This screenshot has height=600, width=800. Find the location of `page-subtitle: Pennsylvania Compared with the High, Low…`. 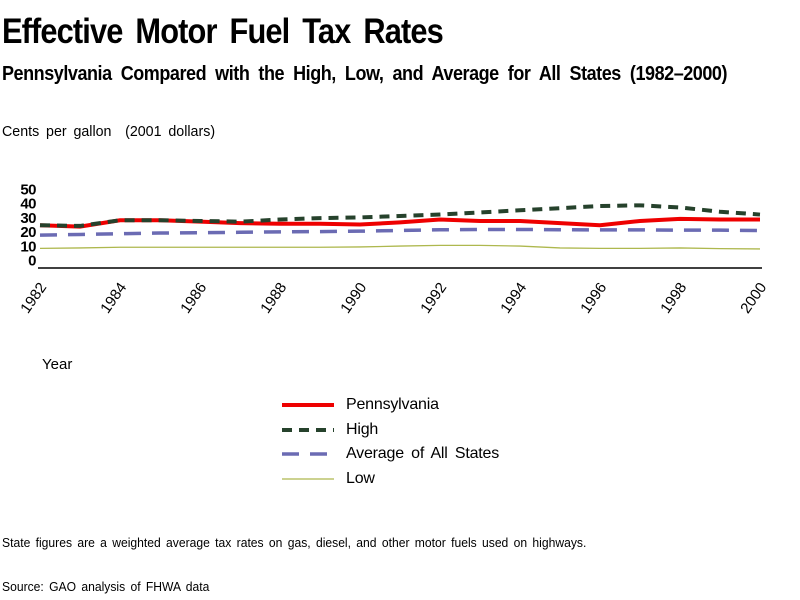

page-subtitle: Pennsylvania Compared with the High, Low… is located at coordinates (365, 74).